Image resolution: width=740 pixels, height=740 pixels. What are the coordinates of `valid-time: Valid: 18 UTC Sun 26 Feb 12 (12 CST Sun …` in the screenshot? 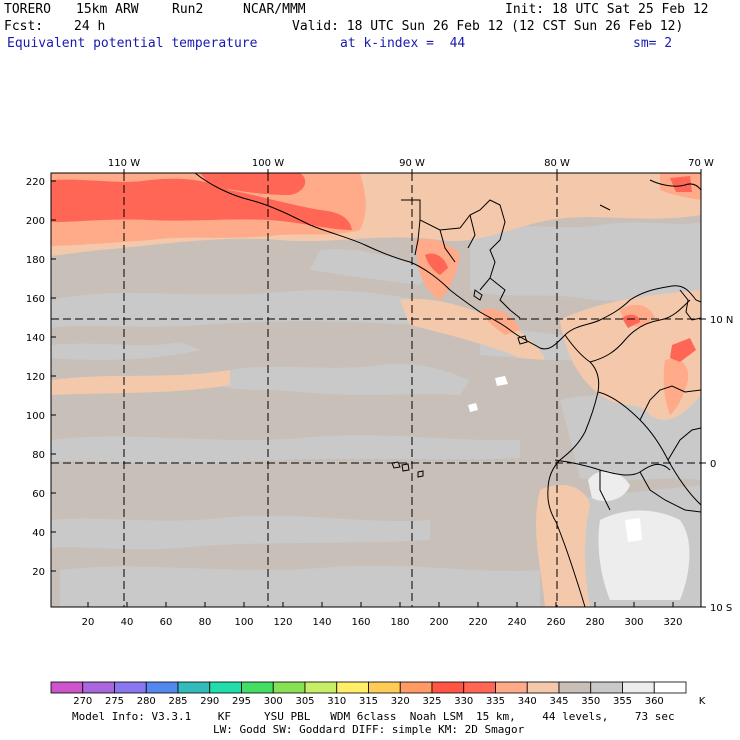 It's located at (488, 26).